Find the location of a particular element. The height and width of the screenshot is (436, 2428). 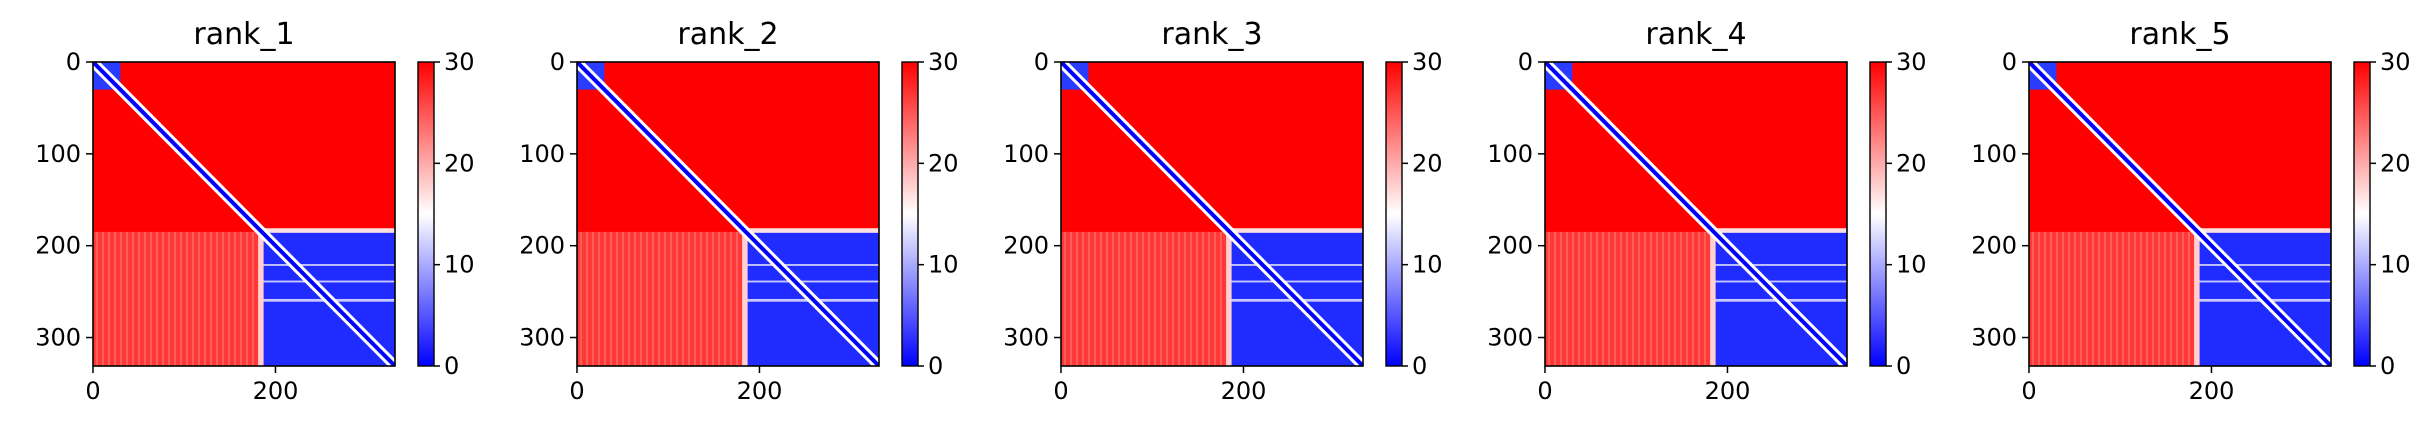

panel-title: rank_5 is located at coordinates (2179, 34).